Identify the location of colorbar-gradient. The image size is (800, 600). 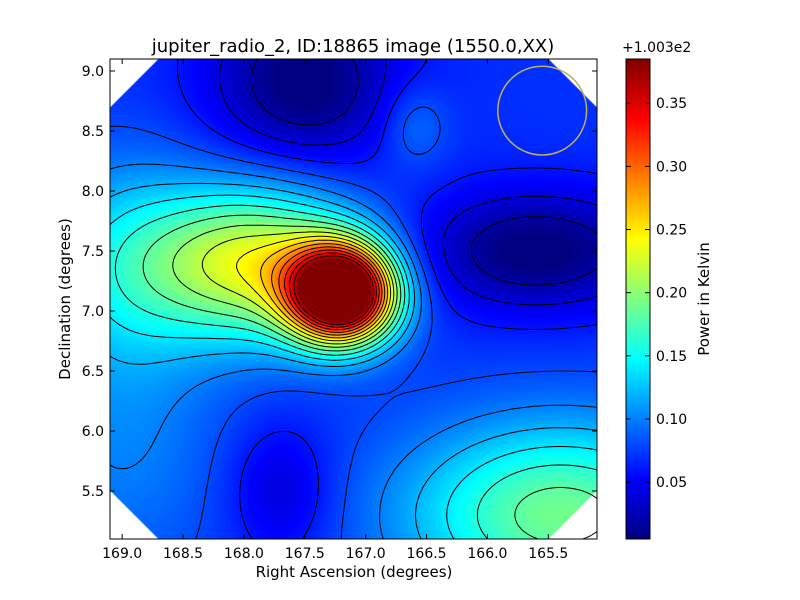
(638, 299).